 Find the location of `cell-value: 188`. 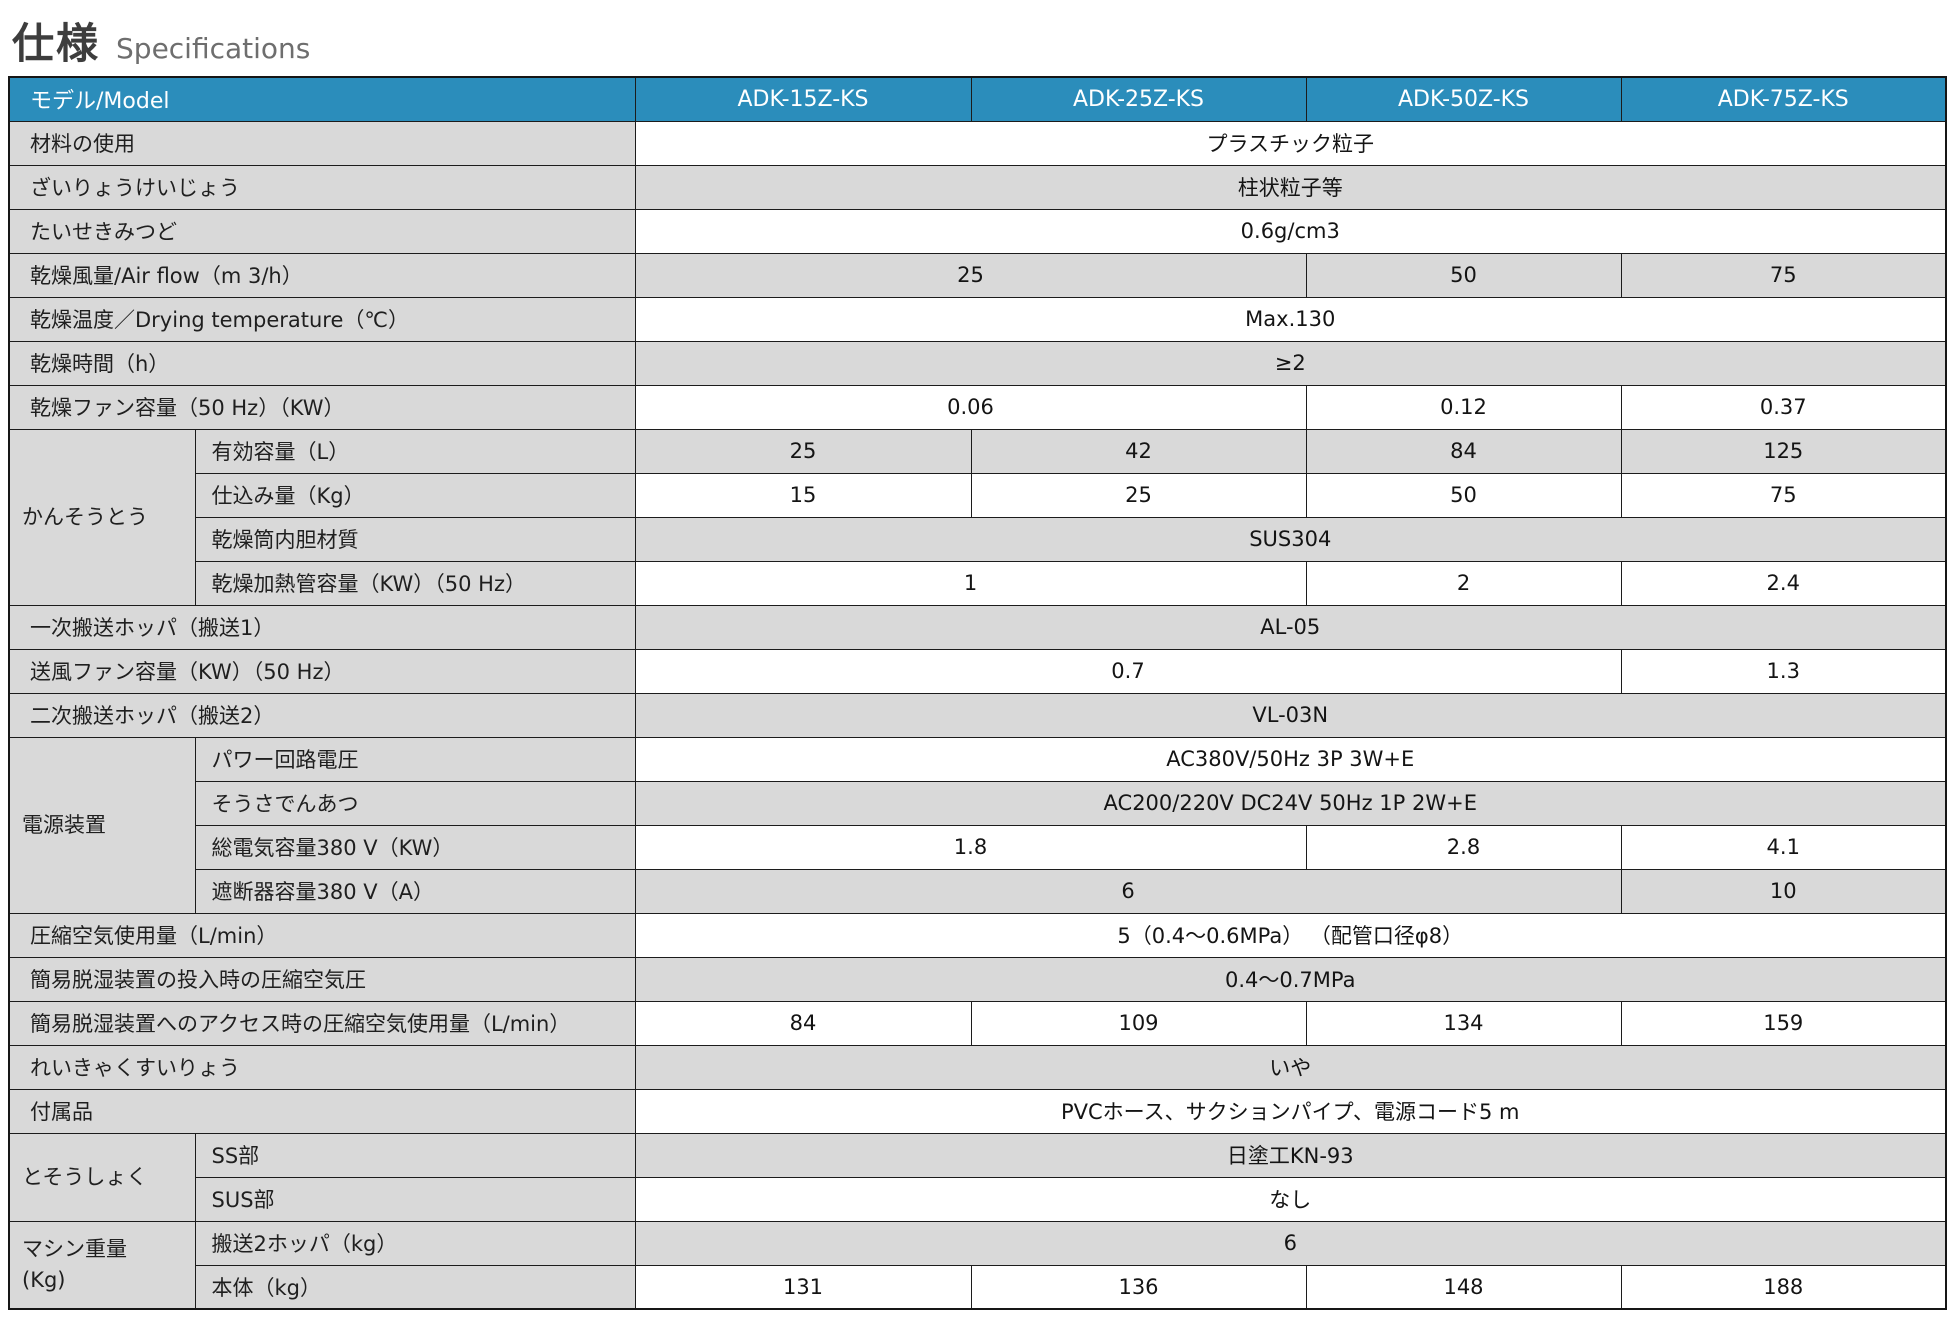

cell-value: 188 is located at coordinates (1783, 1287).